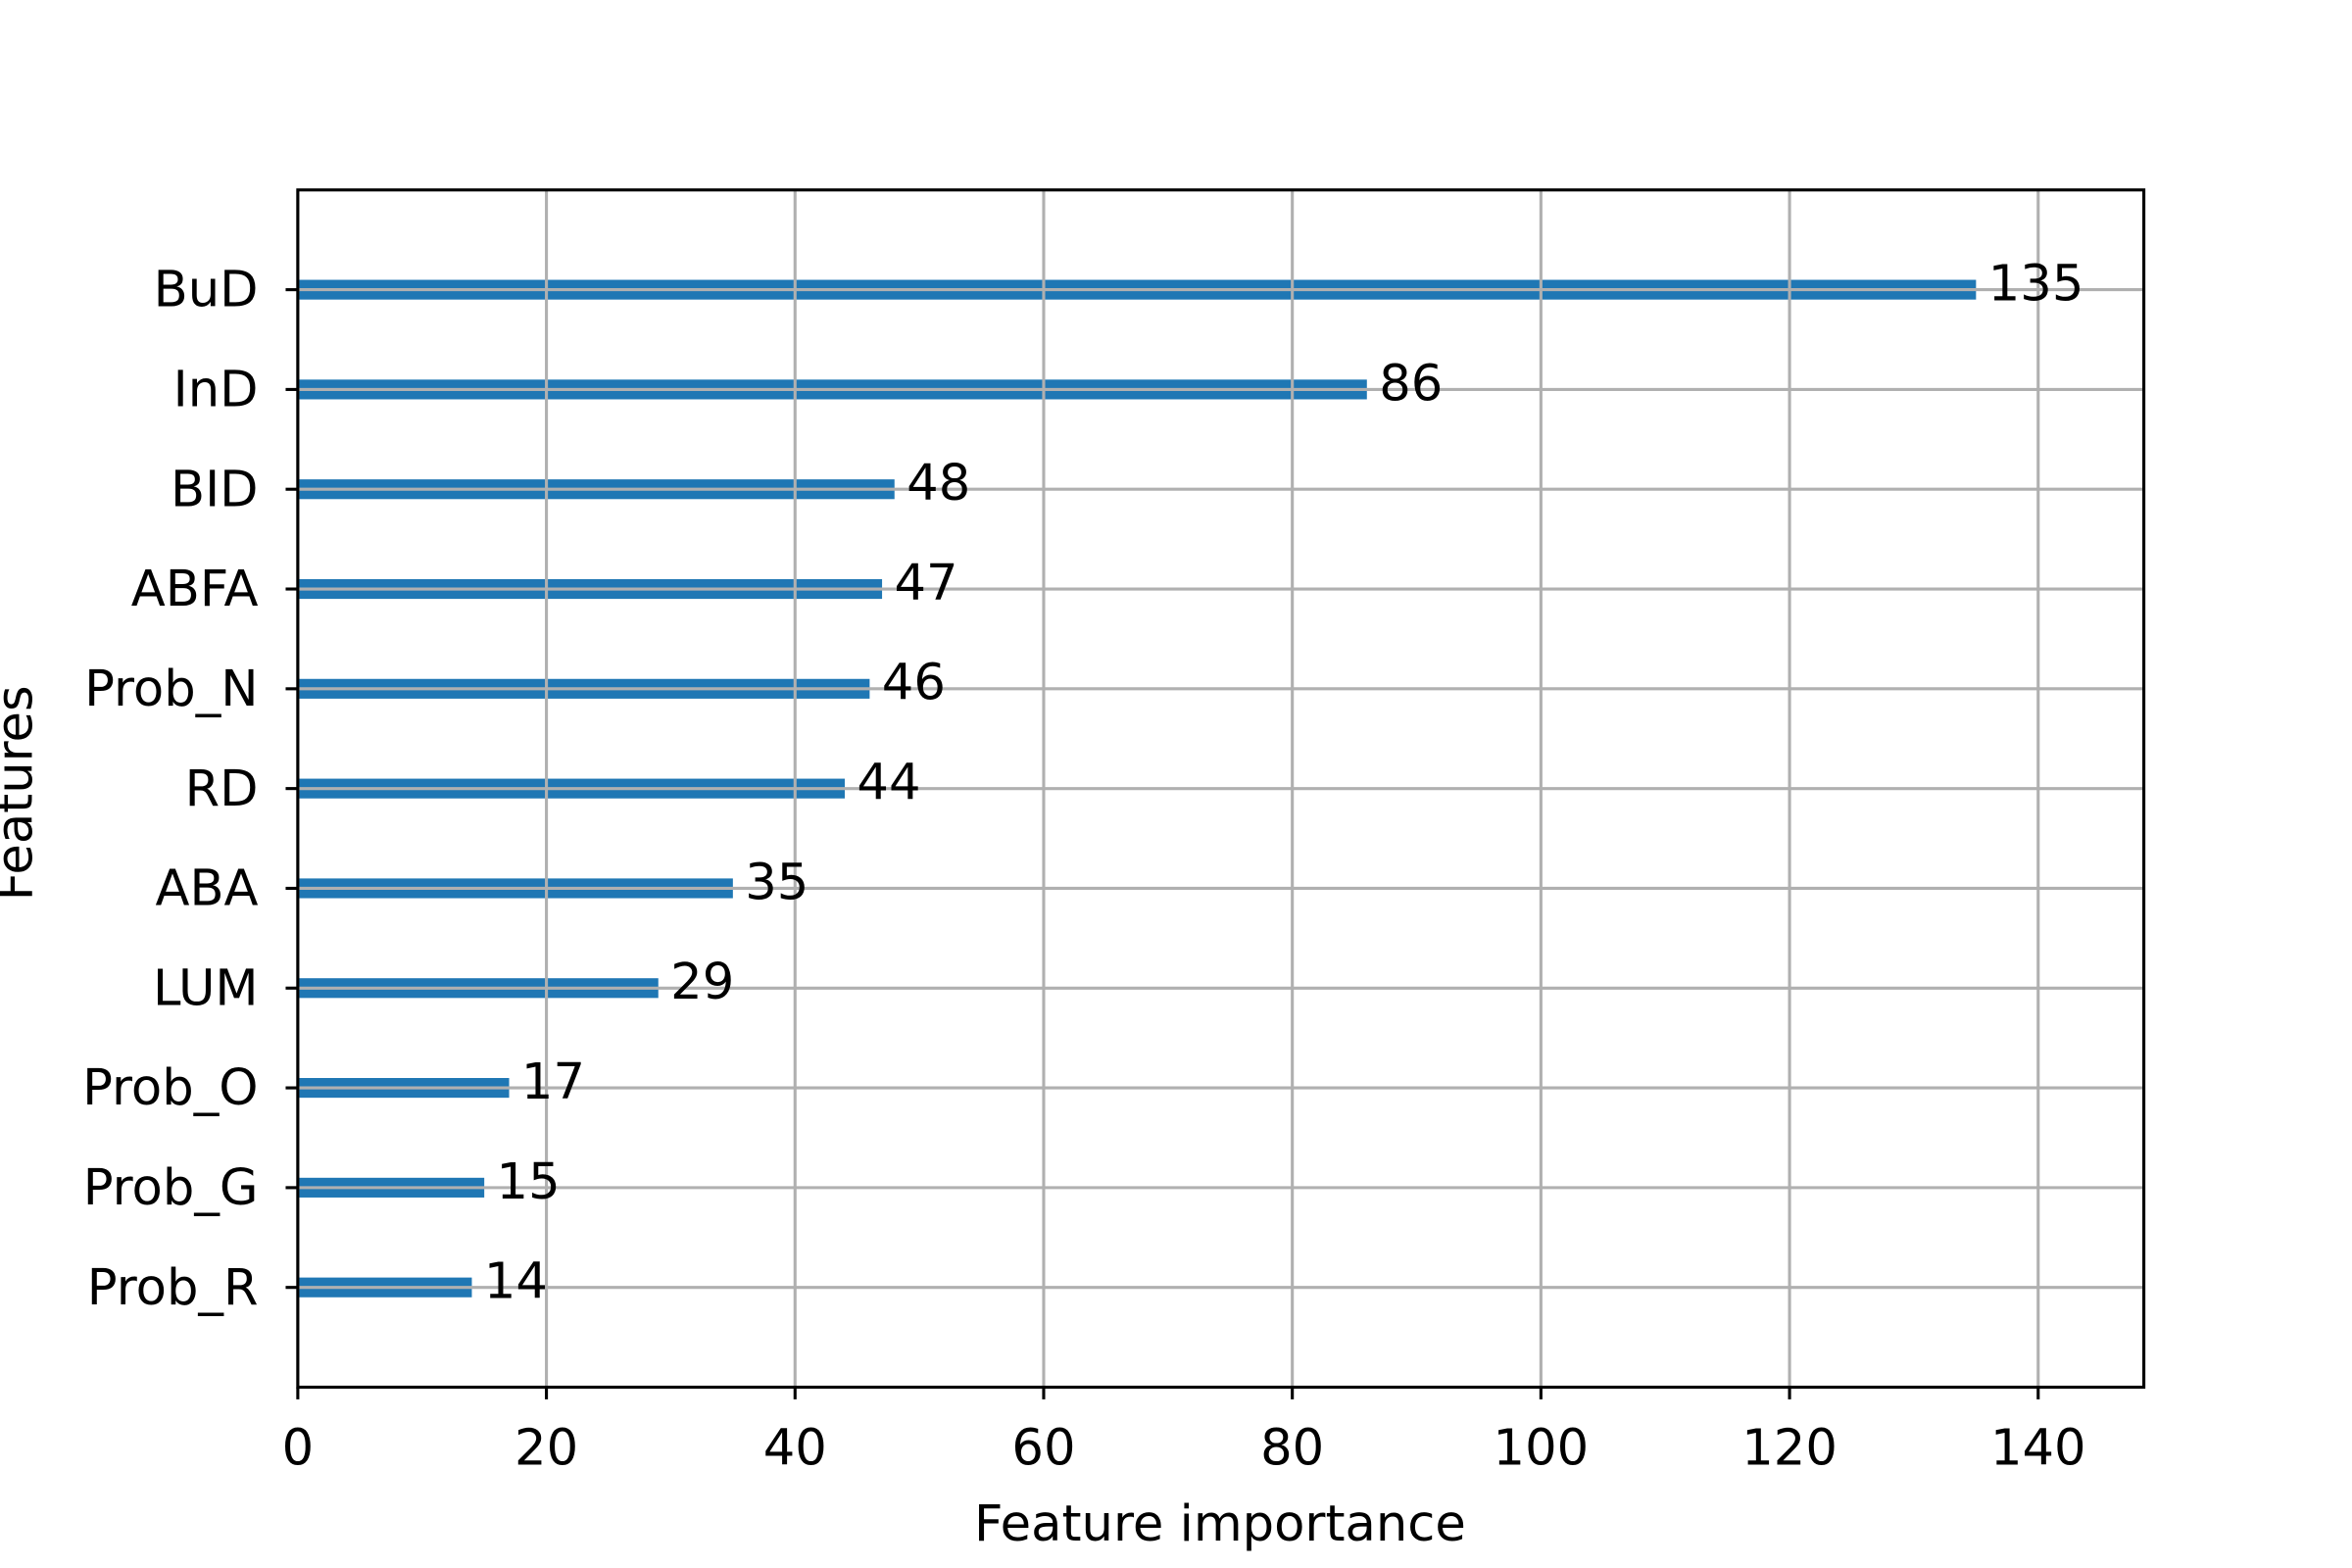  Describe the element at coordinates (206, 988) in the screenshot. I see `y-tick-label: LUM` at that location.